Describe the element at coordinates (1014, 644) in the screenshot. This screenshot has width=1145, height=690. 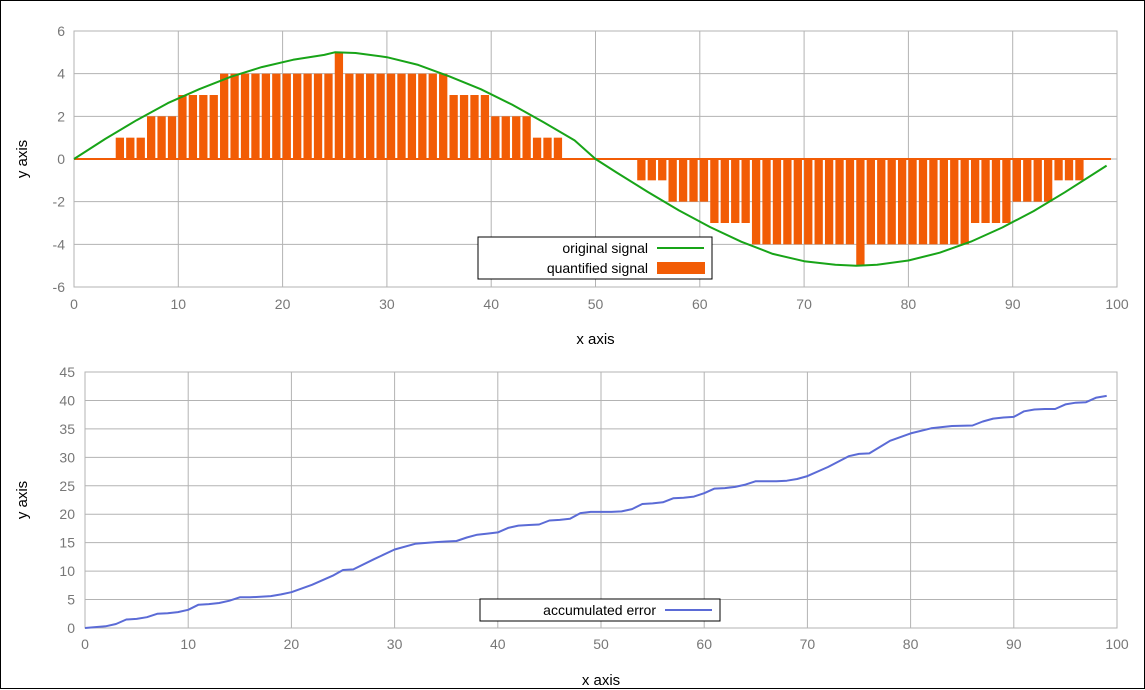
I see `x-tick-label: 90` at that location.